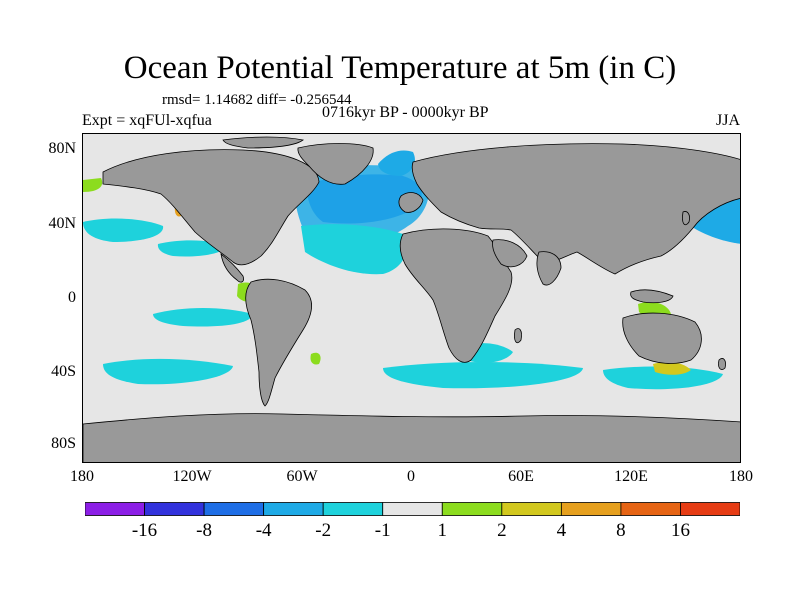  I want to click on period-label: 0716kyr BP - 0000kyr BP, so click(405, 112).